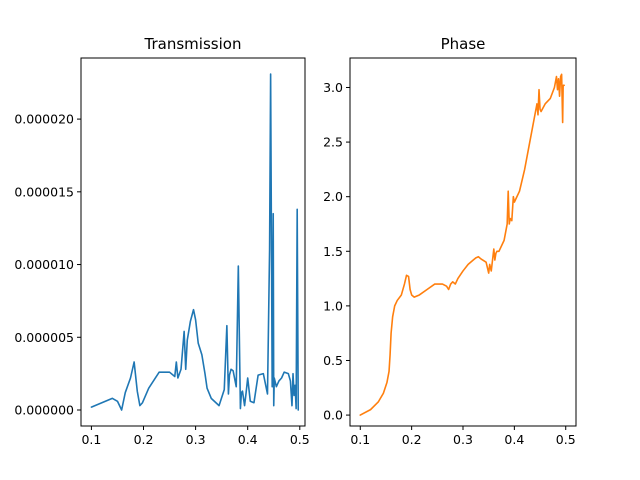 This screenshot has width=640, height=480. What do you see at coordinates (193, 44) in the screenshot?
I see `transmission-title: Transmission` at bounding box center [193, 44].